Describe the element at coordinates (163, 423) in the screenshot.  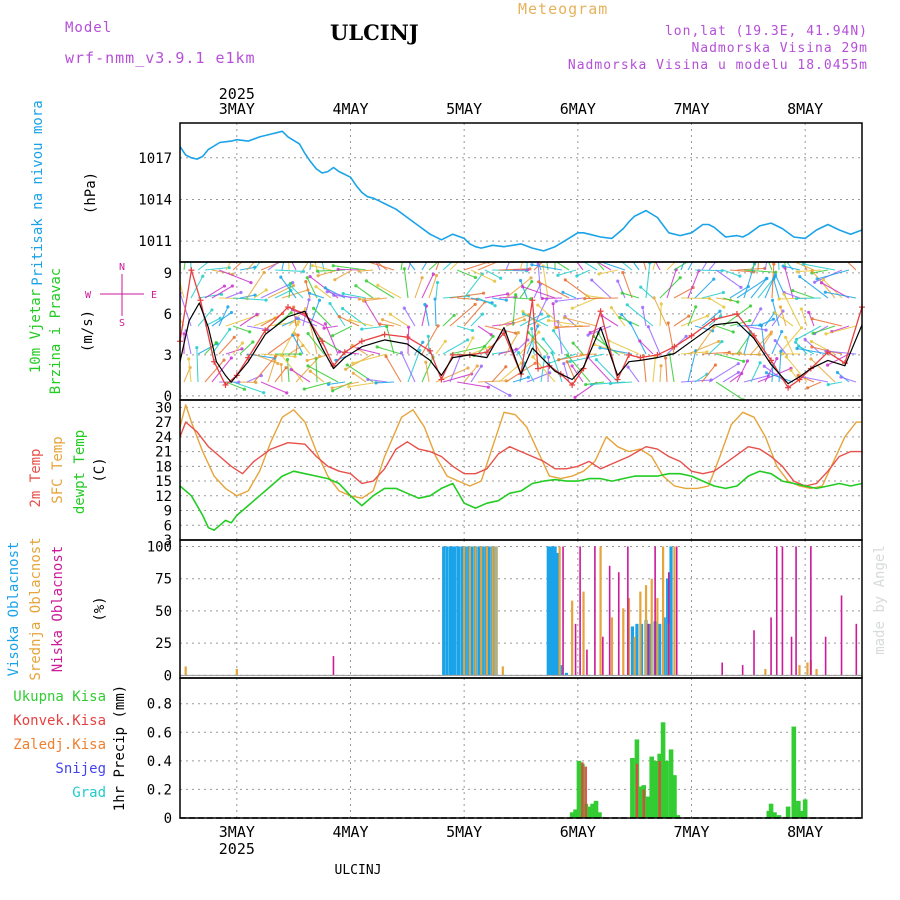
I see `y-tick-label: 27` at that location.